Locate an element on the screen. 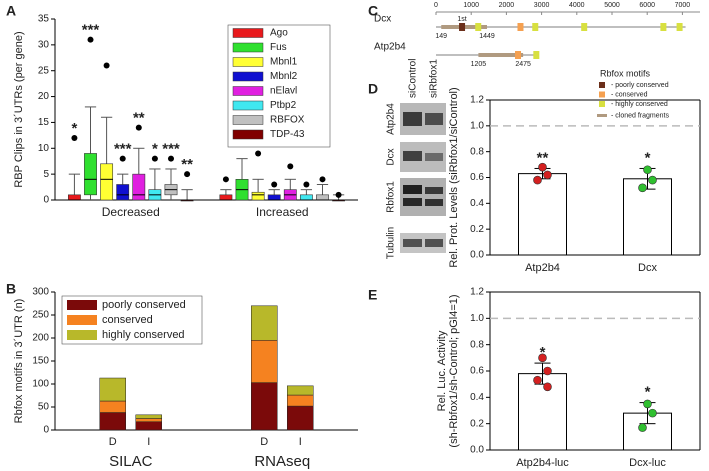 This screenshot has height=471, width=709. y-tick-label: 15 is located at coordinates (44, 122).